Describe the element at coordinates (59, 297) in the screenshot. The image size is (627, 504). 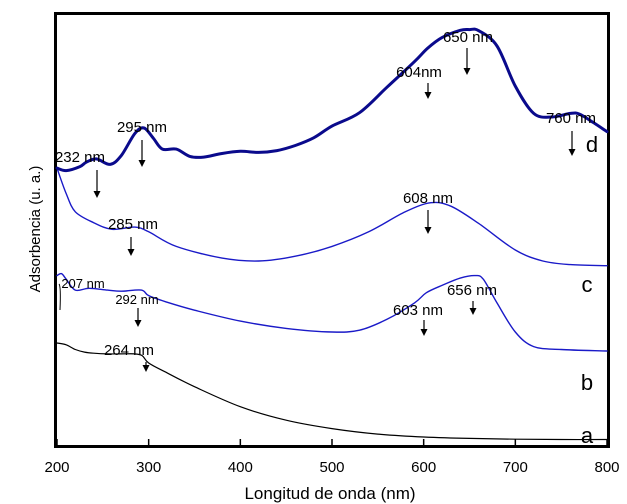
I see `peak-arrow` at that location.